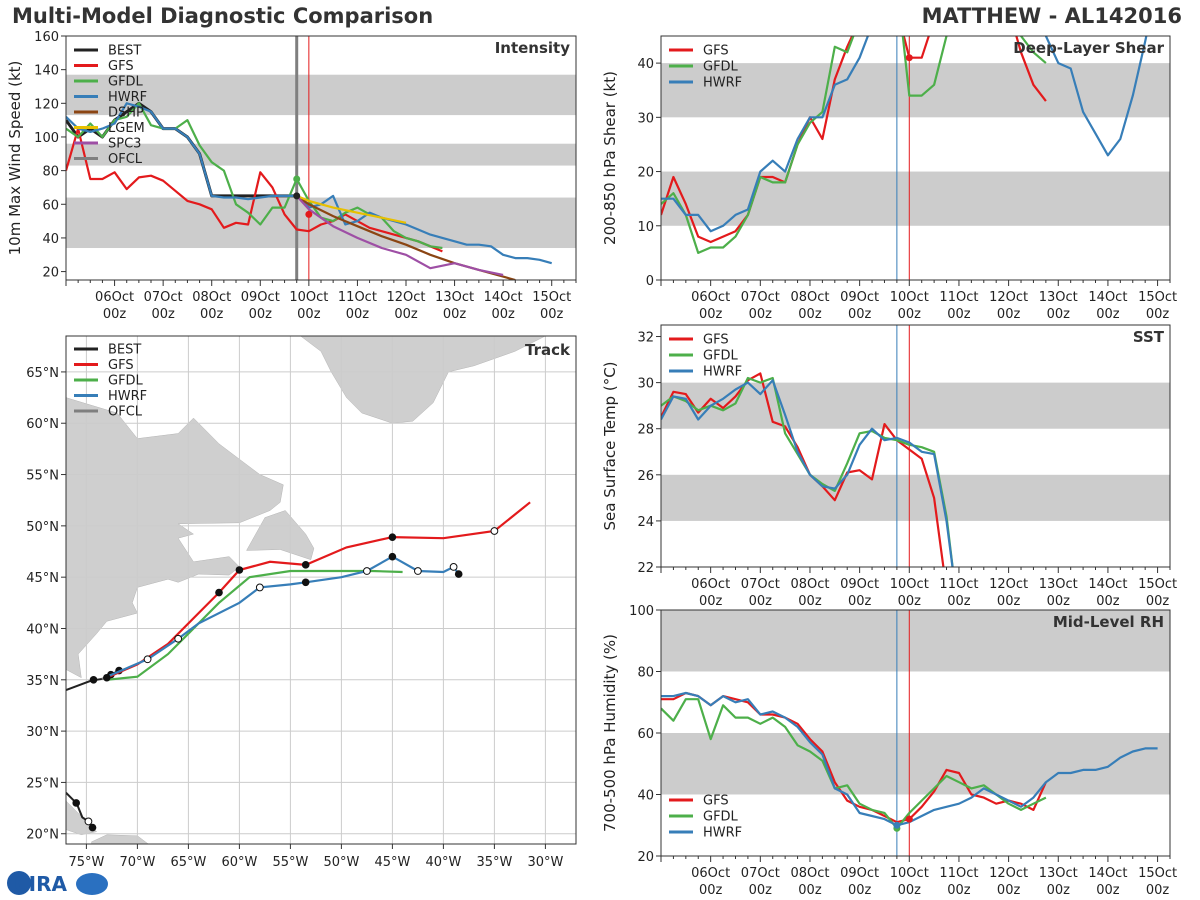 This screenshot has width=1200, height=900. What do you see at coordinates (137, 862) in the screenshot?
I see `x-tick-label: 70°W` at bounding box center [137, 862].